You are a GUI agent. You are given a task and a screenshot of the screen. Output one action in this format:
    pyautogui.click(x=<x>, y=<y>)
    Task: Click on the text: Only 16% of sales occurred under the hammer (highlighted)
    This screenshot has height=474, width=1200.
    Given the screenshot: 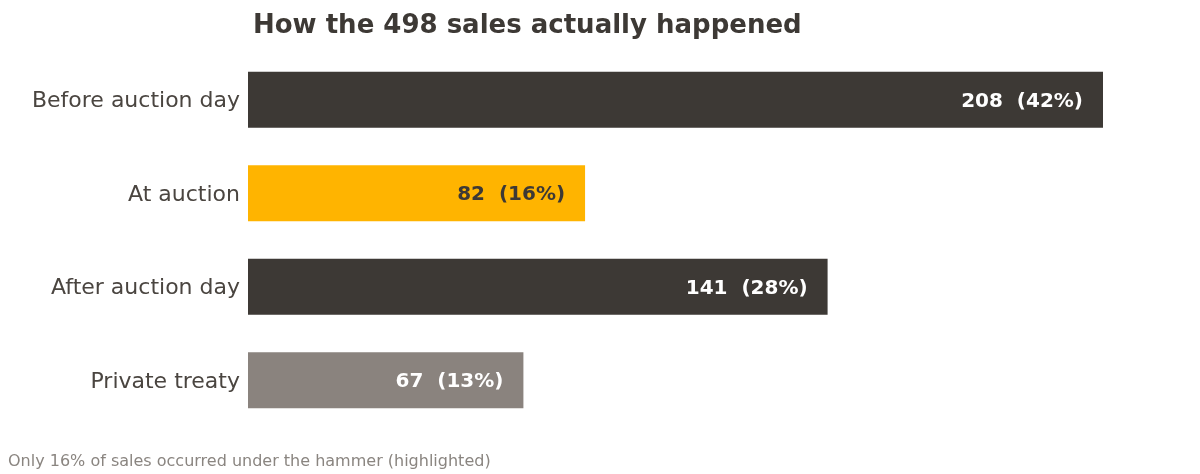 What is the action you would take?
    pyautogui.click(x=249, y=460)
    